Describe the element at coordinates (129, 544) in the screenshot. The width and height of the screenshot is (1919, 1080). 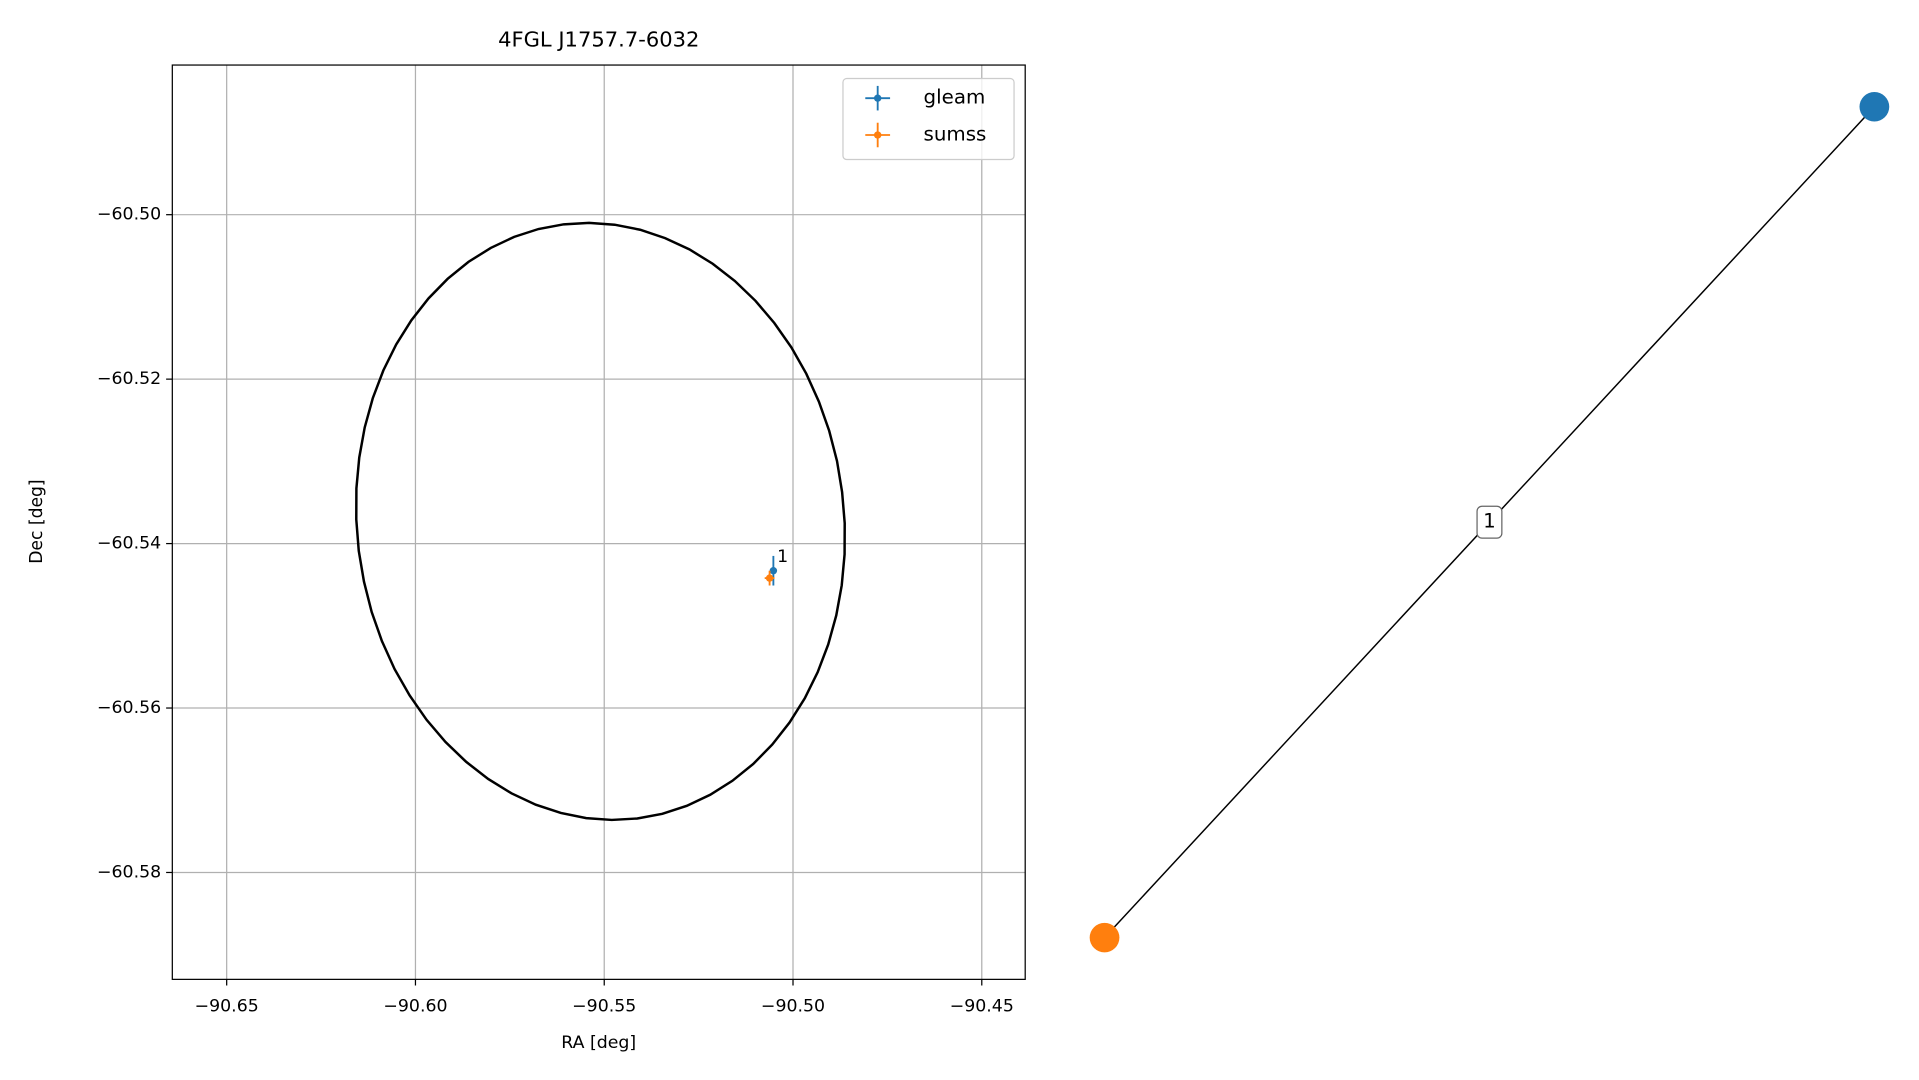
I see `y-tick-label: −60.54` at that location.